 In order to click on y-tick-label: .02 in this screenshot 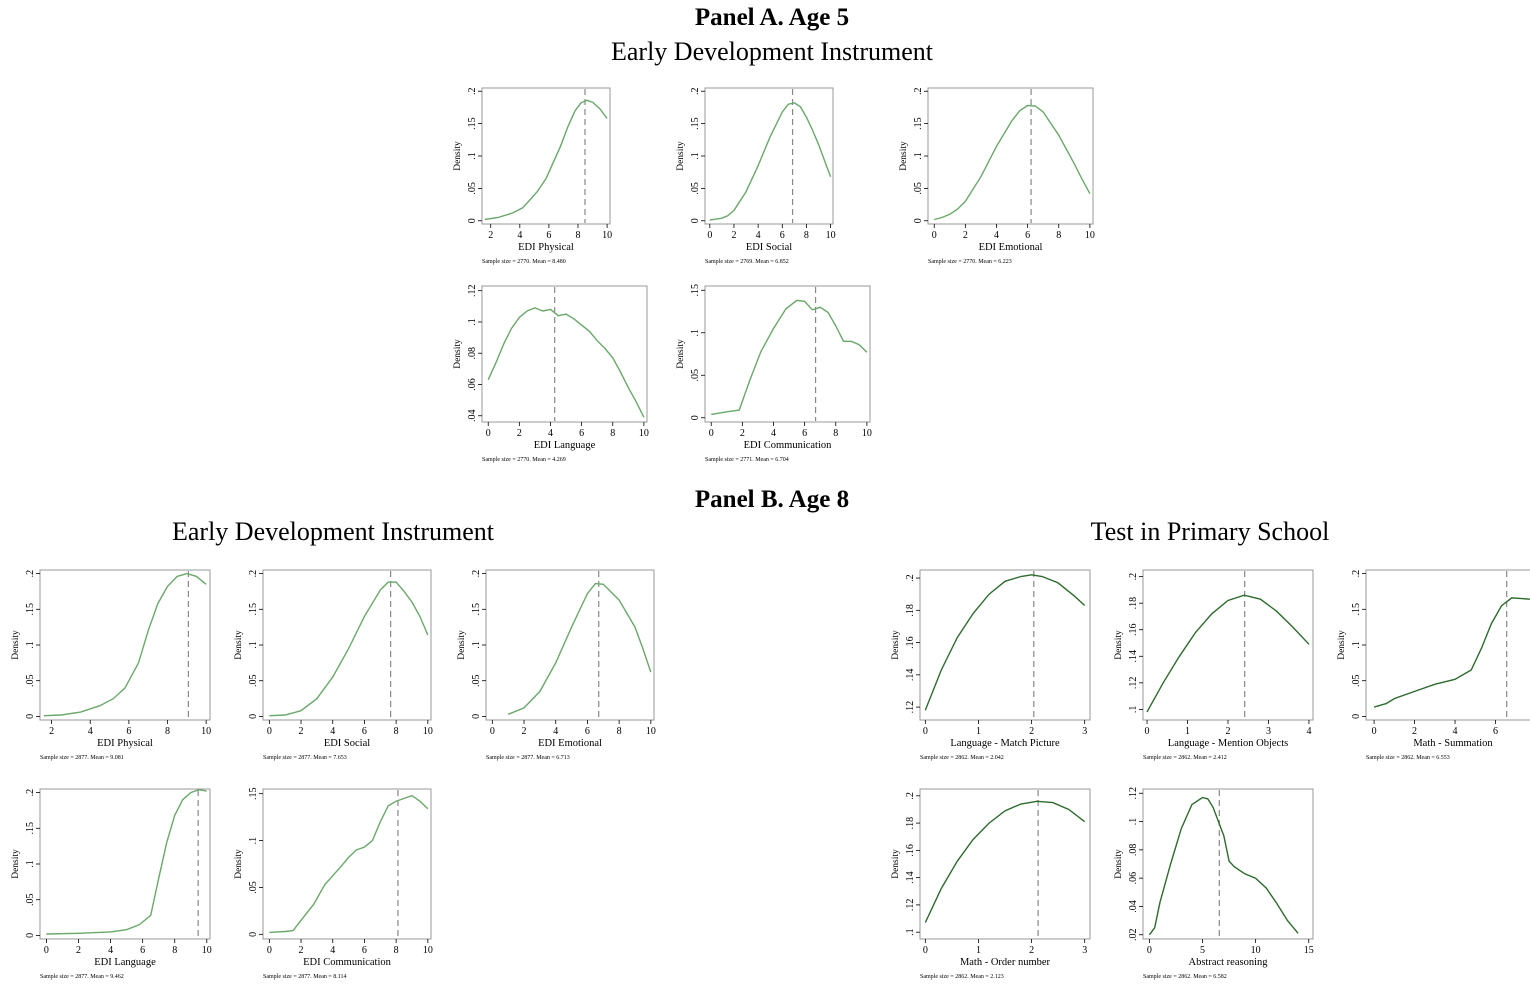, I will do `click(1133, 935)`.